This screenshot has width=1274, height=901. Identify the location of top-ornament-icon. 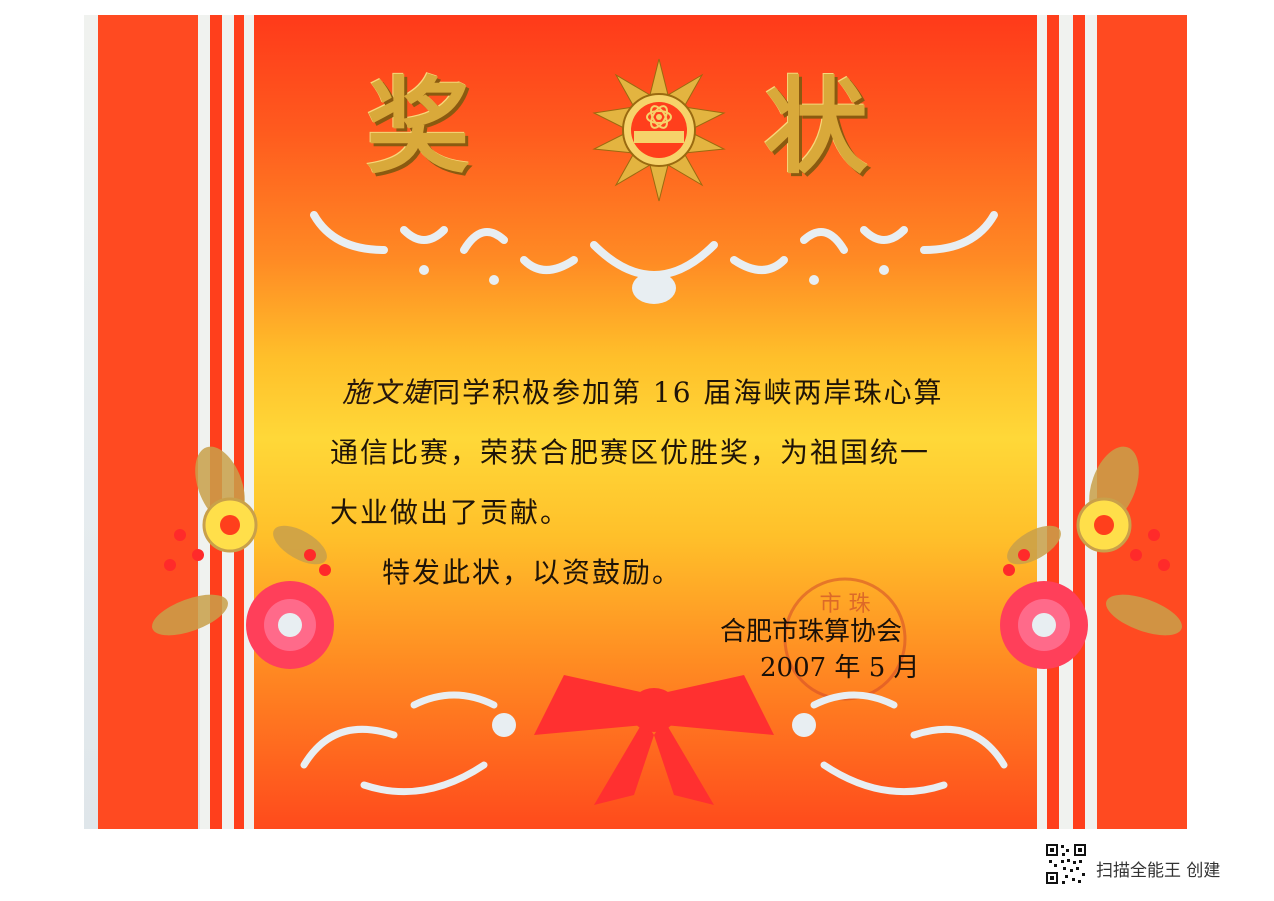
(654, 257).